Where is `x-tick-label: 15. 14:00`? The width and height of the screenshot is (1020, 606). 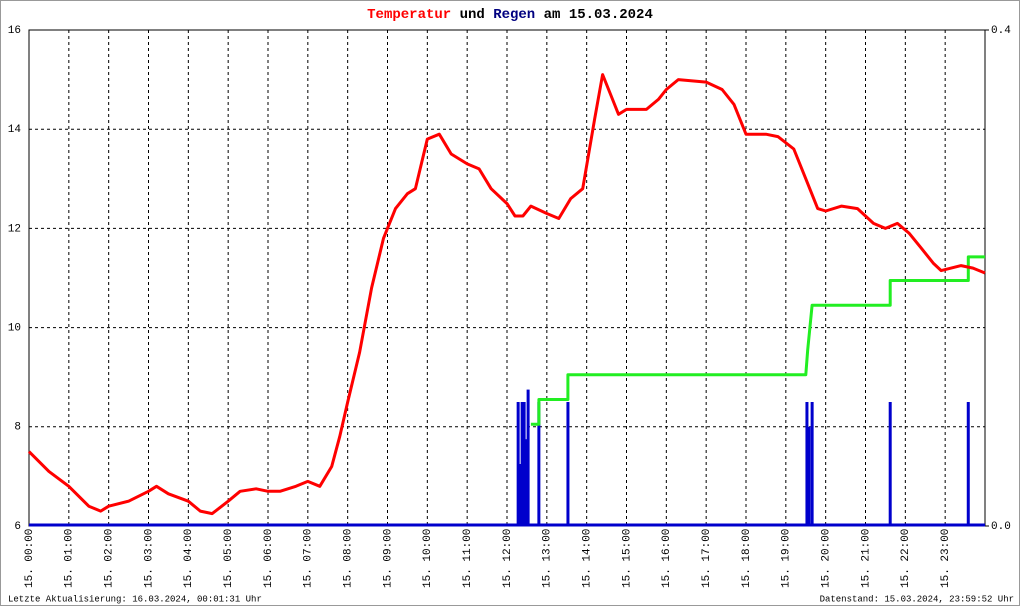 x-tick-label: 15. 14:00 is located at coordinates (588, 558).